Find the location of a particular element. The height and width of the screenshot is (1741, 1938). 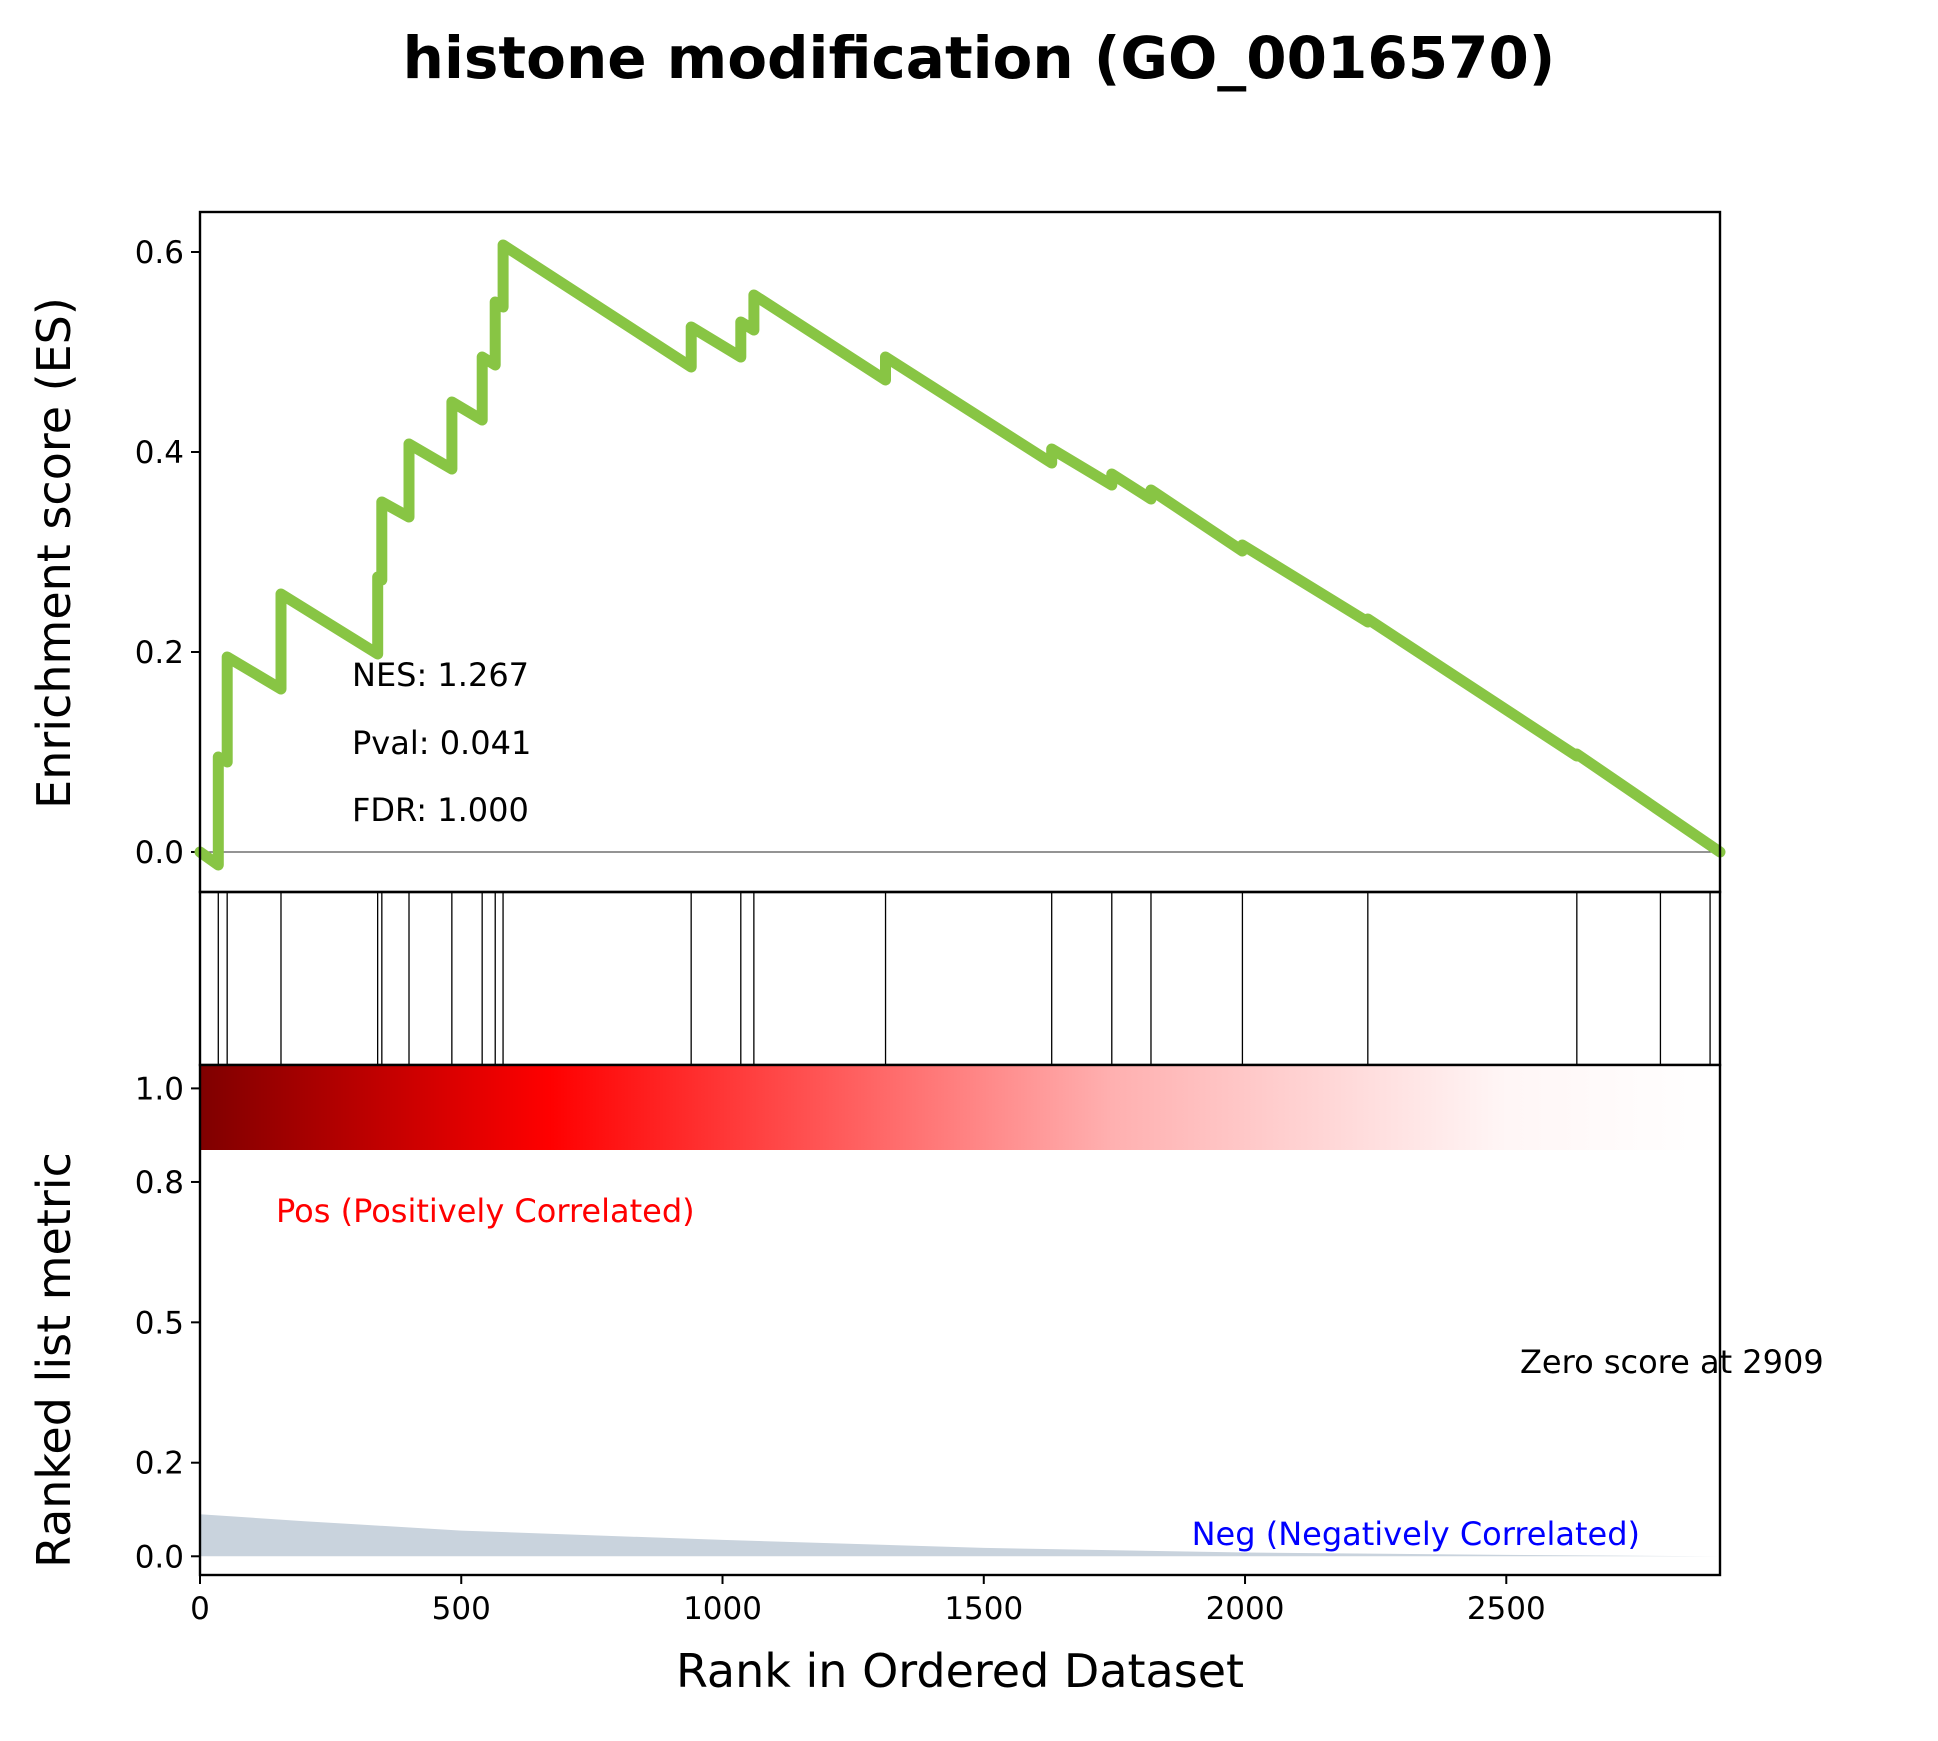

es-y-axis-label: Enrichment score (ES) is located at coordinates (54, 553).